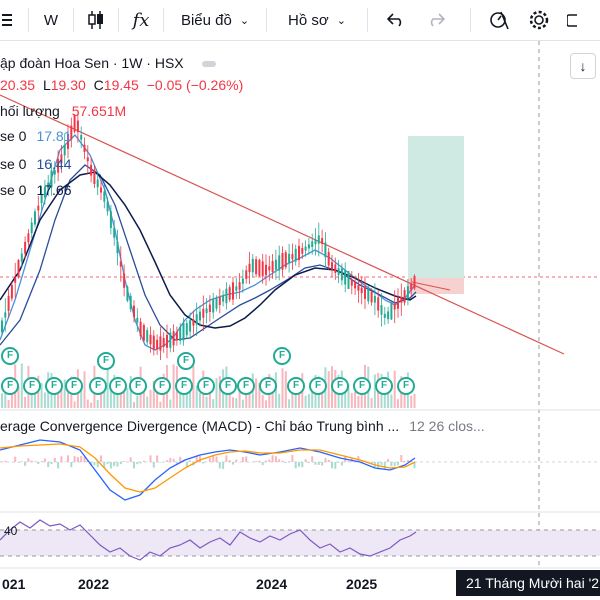 Image resolution: width=600 pixels, height=600 pixels. Describe the element at coordinates (63, 111) in the screenshot. I see `volume-row: hối lượng 57.651M` at that location.